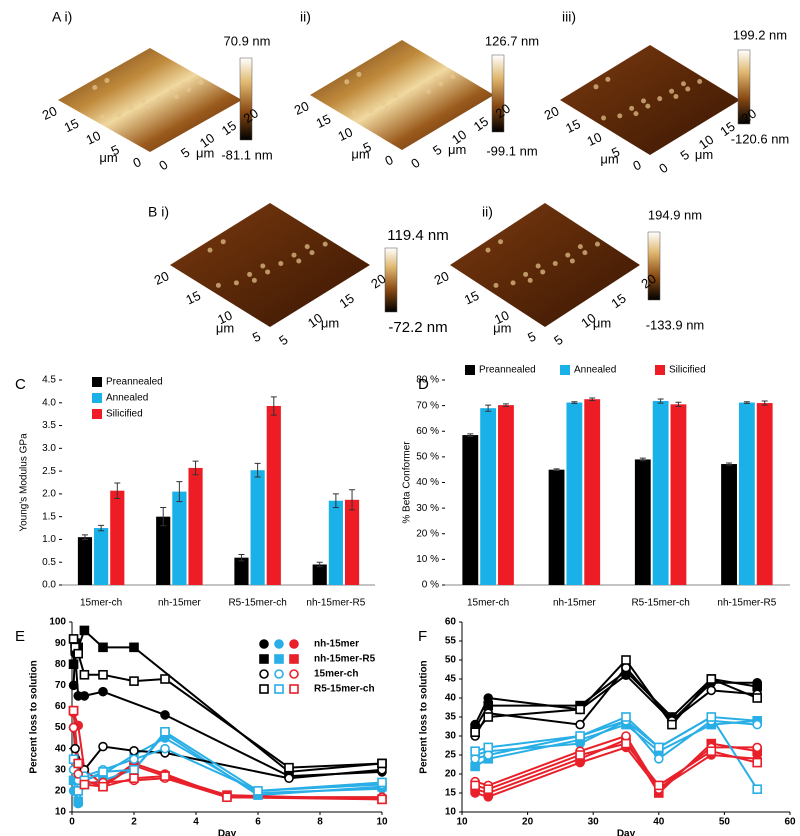  Describe the element at coordinates (24, 482) in the screenshot. I see `y-axis-label: Young's Modulus GPa` at that location.